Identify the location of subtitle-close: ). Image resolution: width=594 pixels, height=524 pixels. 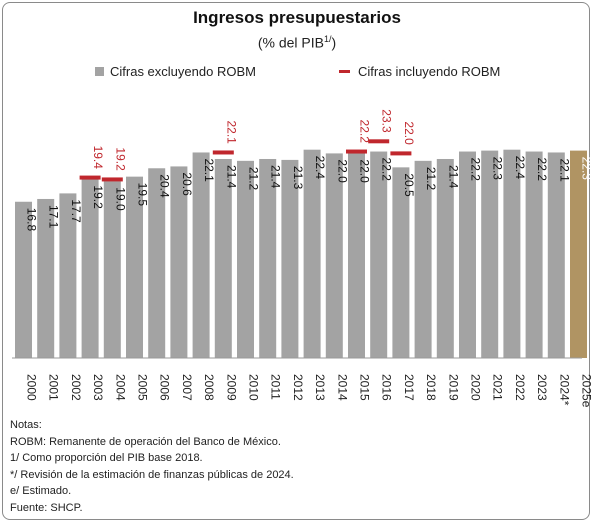
(334, 42).